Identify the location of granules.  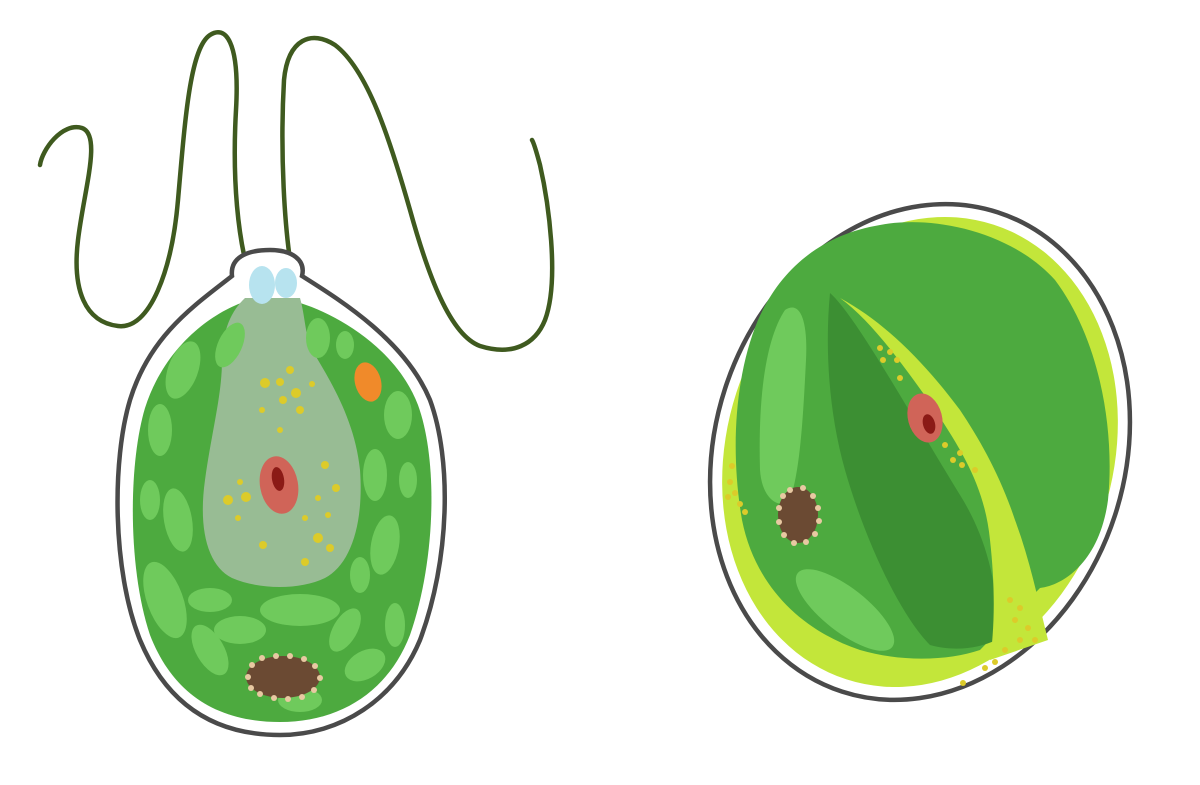
(881, 515).